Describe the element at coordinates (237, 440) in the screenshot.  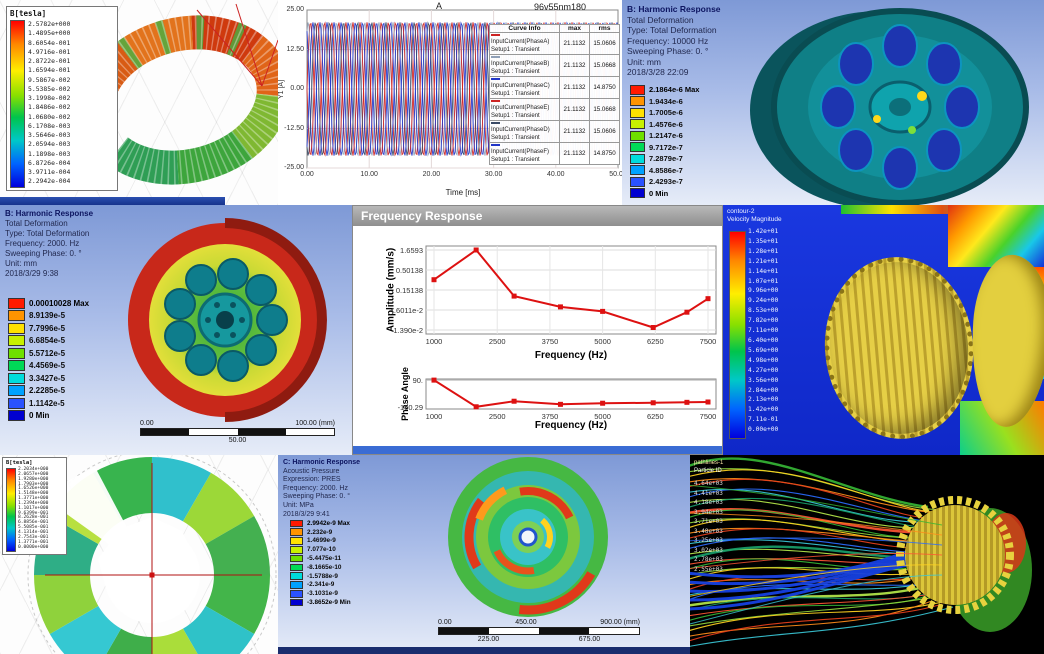
I see `ruler-mid: 50.00` at that location.